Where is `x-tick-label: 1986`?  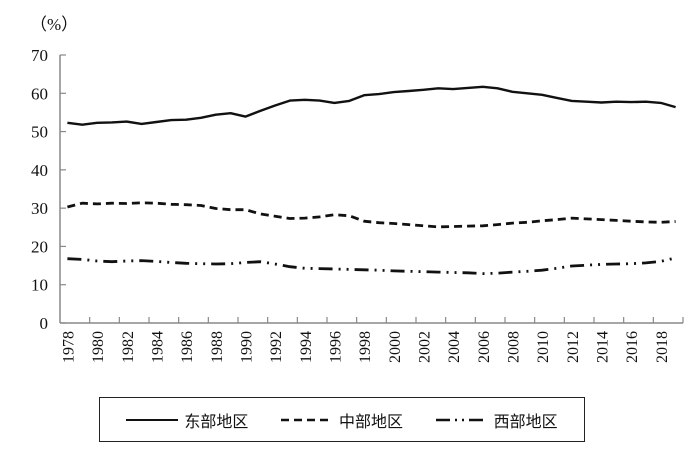
x-tick-label: 1986 is located at coordinates (187, 347).